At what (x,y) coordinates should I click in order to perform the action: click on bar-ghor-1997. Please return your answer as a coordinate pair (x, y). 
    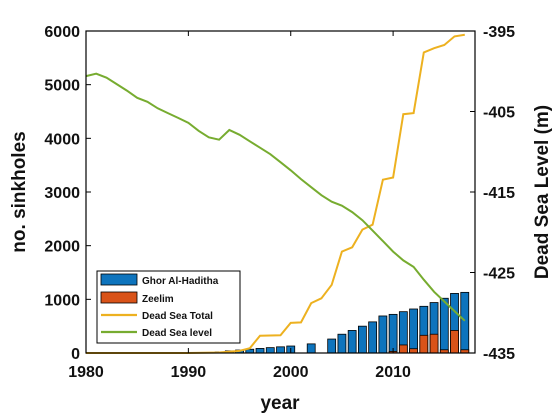
    Looking at the image, I should click on (260, 351).